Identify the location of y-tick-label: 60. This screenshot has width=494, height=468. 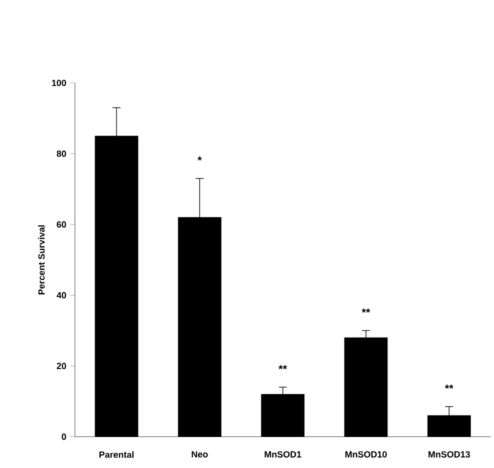
(61, 224).